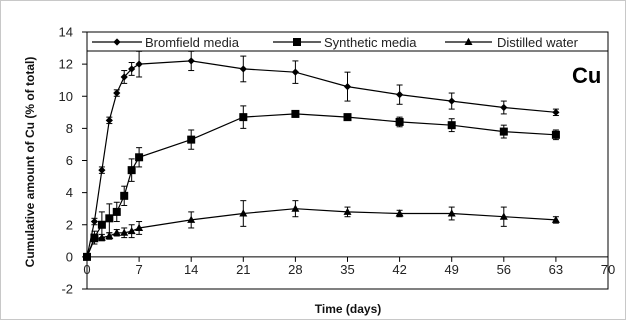 Image resolution: width=626 pixels, height=320 pixels. Describe the element at coordinates (538, 42) in the screenshot. I see `legend-label: Distilled water` at that location.